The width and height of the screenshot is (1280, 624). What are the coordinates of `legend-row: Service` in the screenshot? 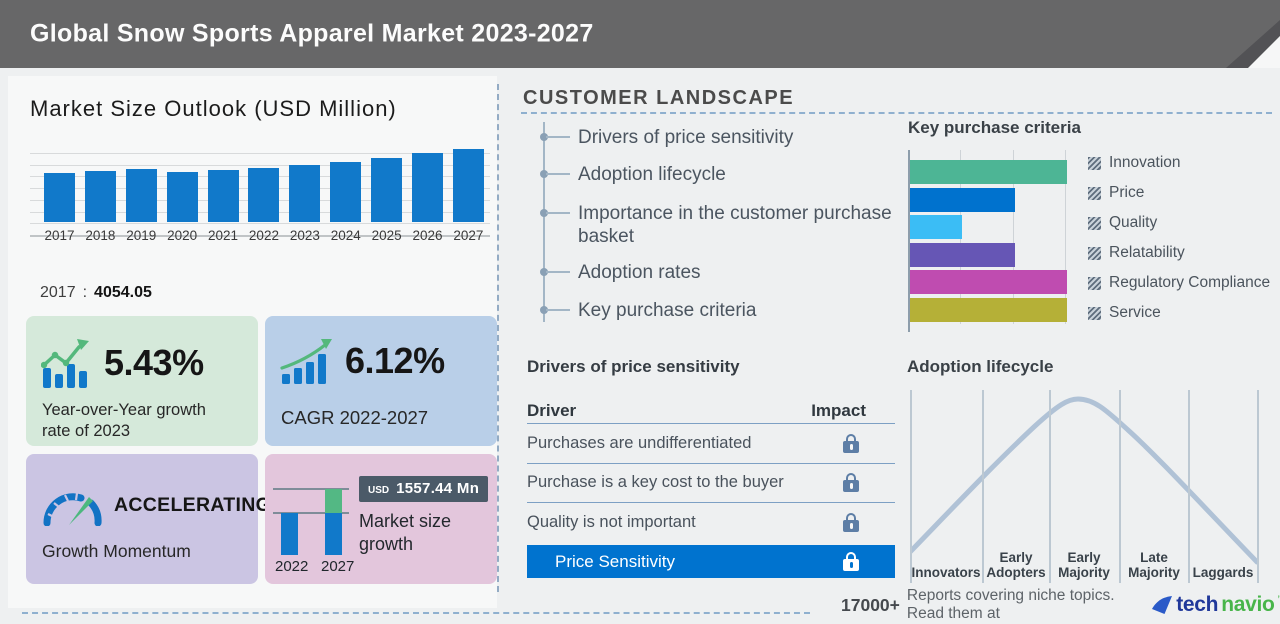 It's located at (1124, 313).